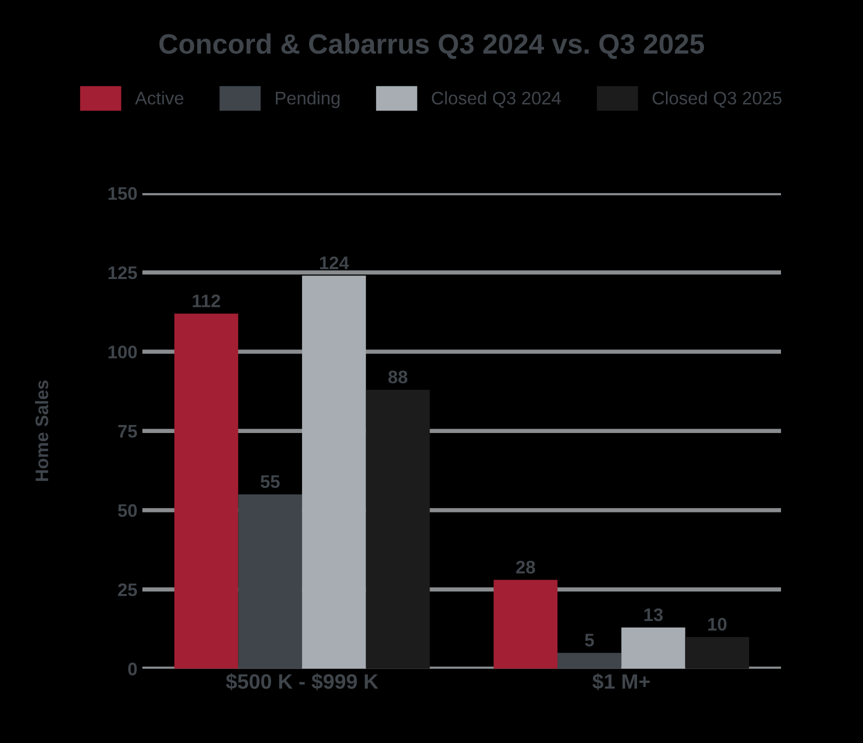 The height and width of the screenshot is (743, 863). Describe the element at coordinates (270, 481) in the screenshot. I see `data-label: 55` at that location.